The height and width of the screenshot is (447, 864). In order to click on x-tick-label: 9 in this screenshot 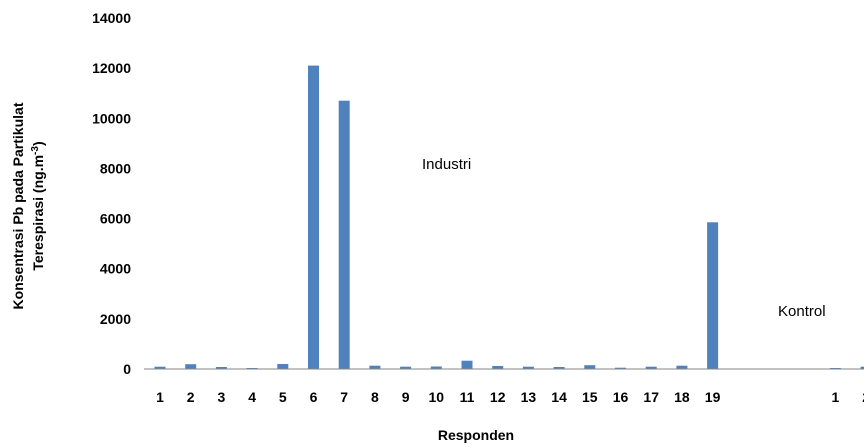, I will do `click(406, 397)`.